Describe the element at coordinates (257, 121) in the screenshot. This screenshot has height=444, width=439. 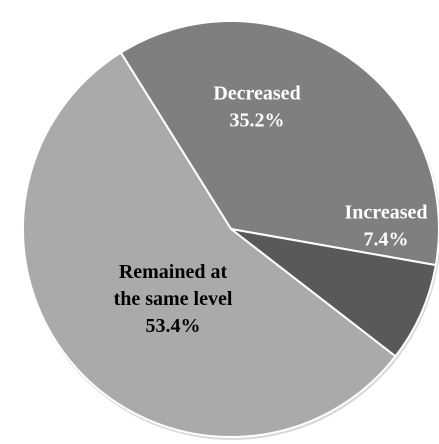
I see `slice-value-label: 35.2%` at that location.